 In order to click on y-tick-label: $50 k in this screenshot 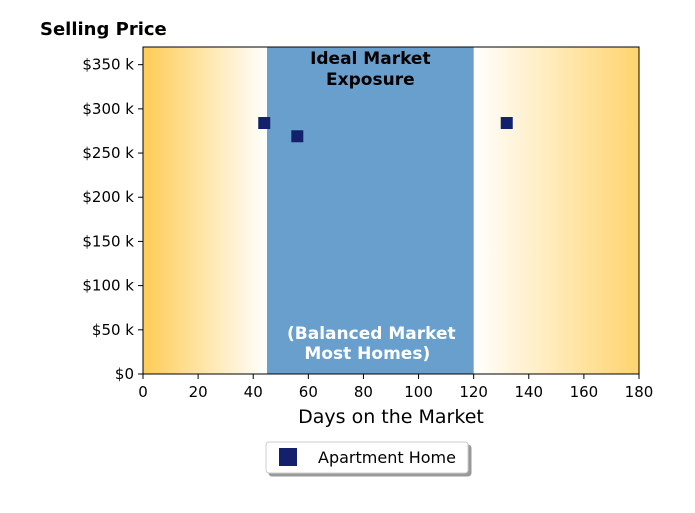, I will do `click(113, 330)`.